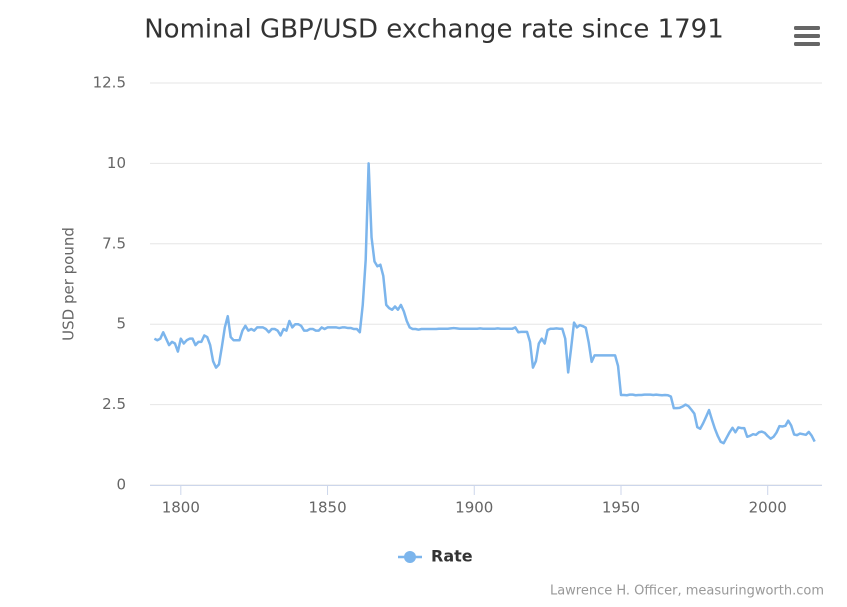 The width and height of the screenshot is (847, 607). What do you see at coordinates (768, 508) in the screenshot?
I see `x-tick-label: 2000` at bounding box center [768, 508].